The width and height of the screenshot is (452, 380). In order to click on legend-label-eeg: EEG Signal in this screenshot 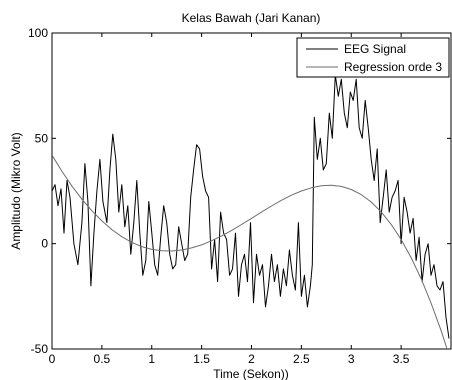, I will do `click(375, 49)`.